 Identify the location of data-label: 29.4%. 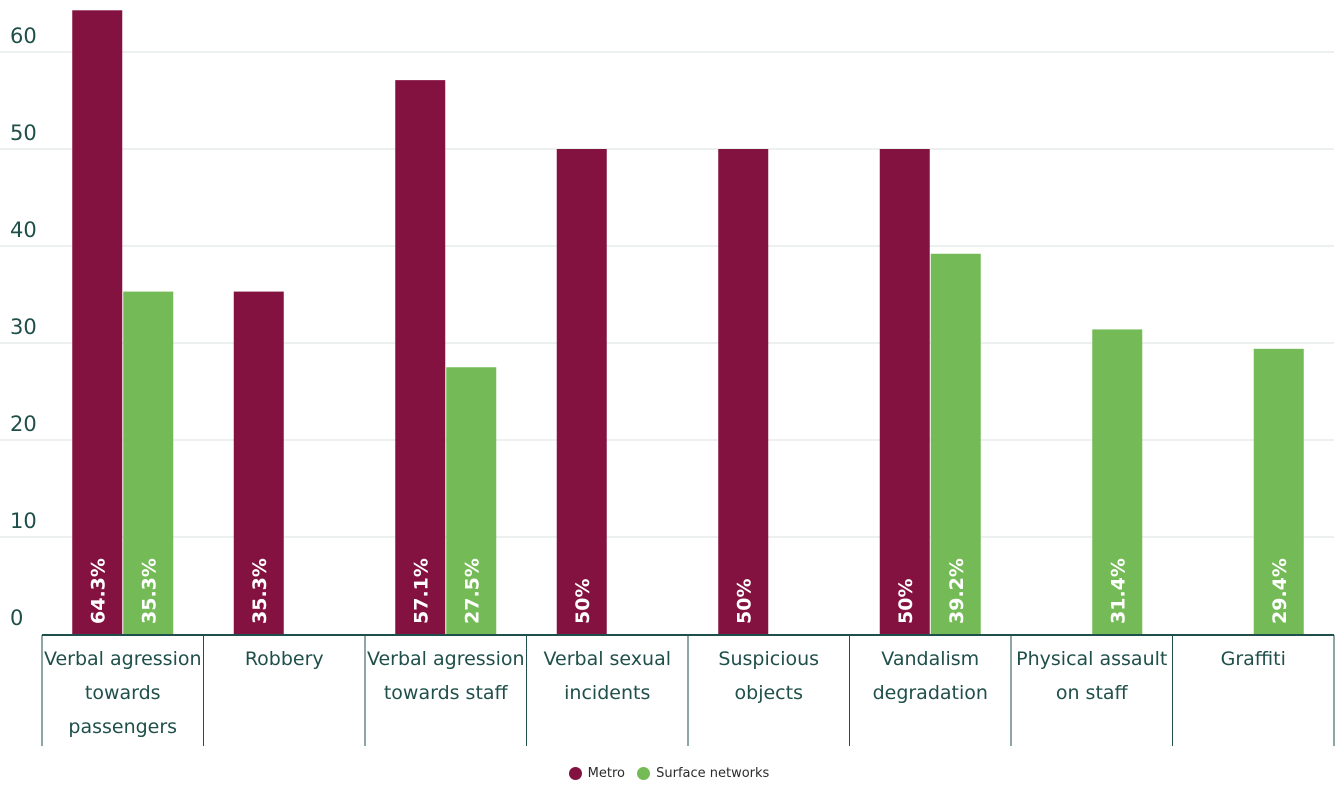
(1280, 591).